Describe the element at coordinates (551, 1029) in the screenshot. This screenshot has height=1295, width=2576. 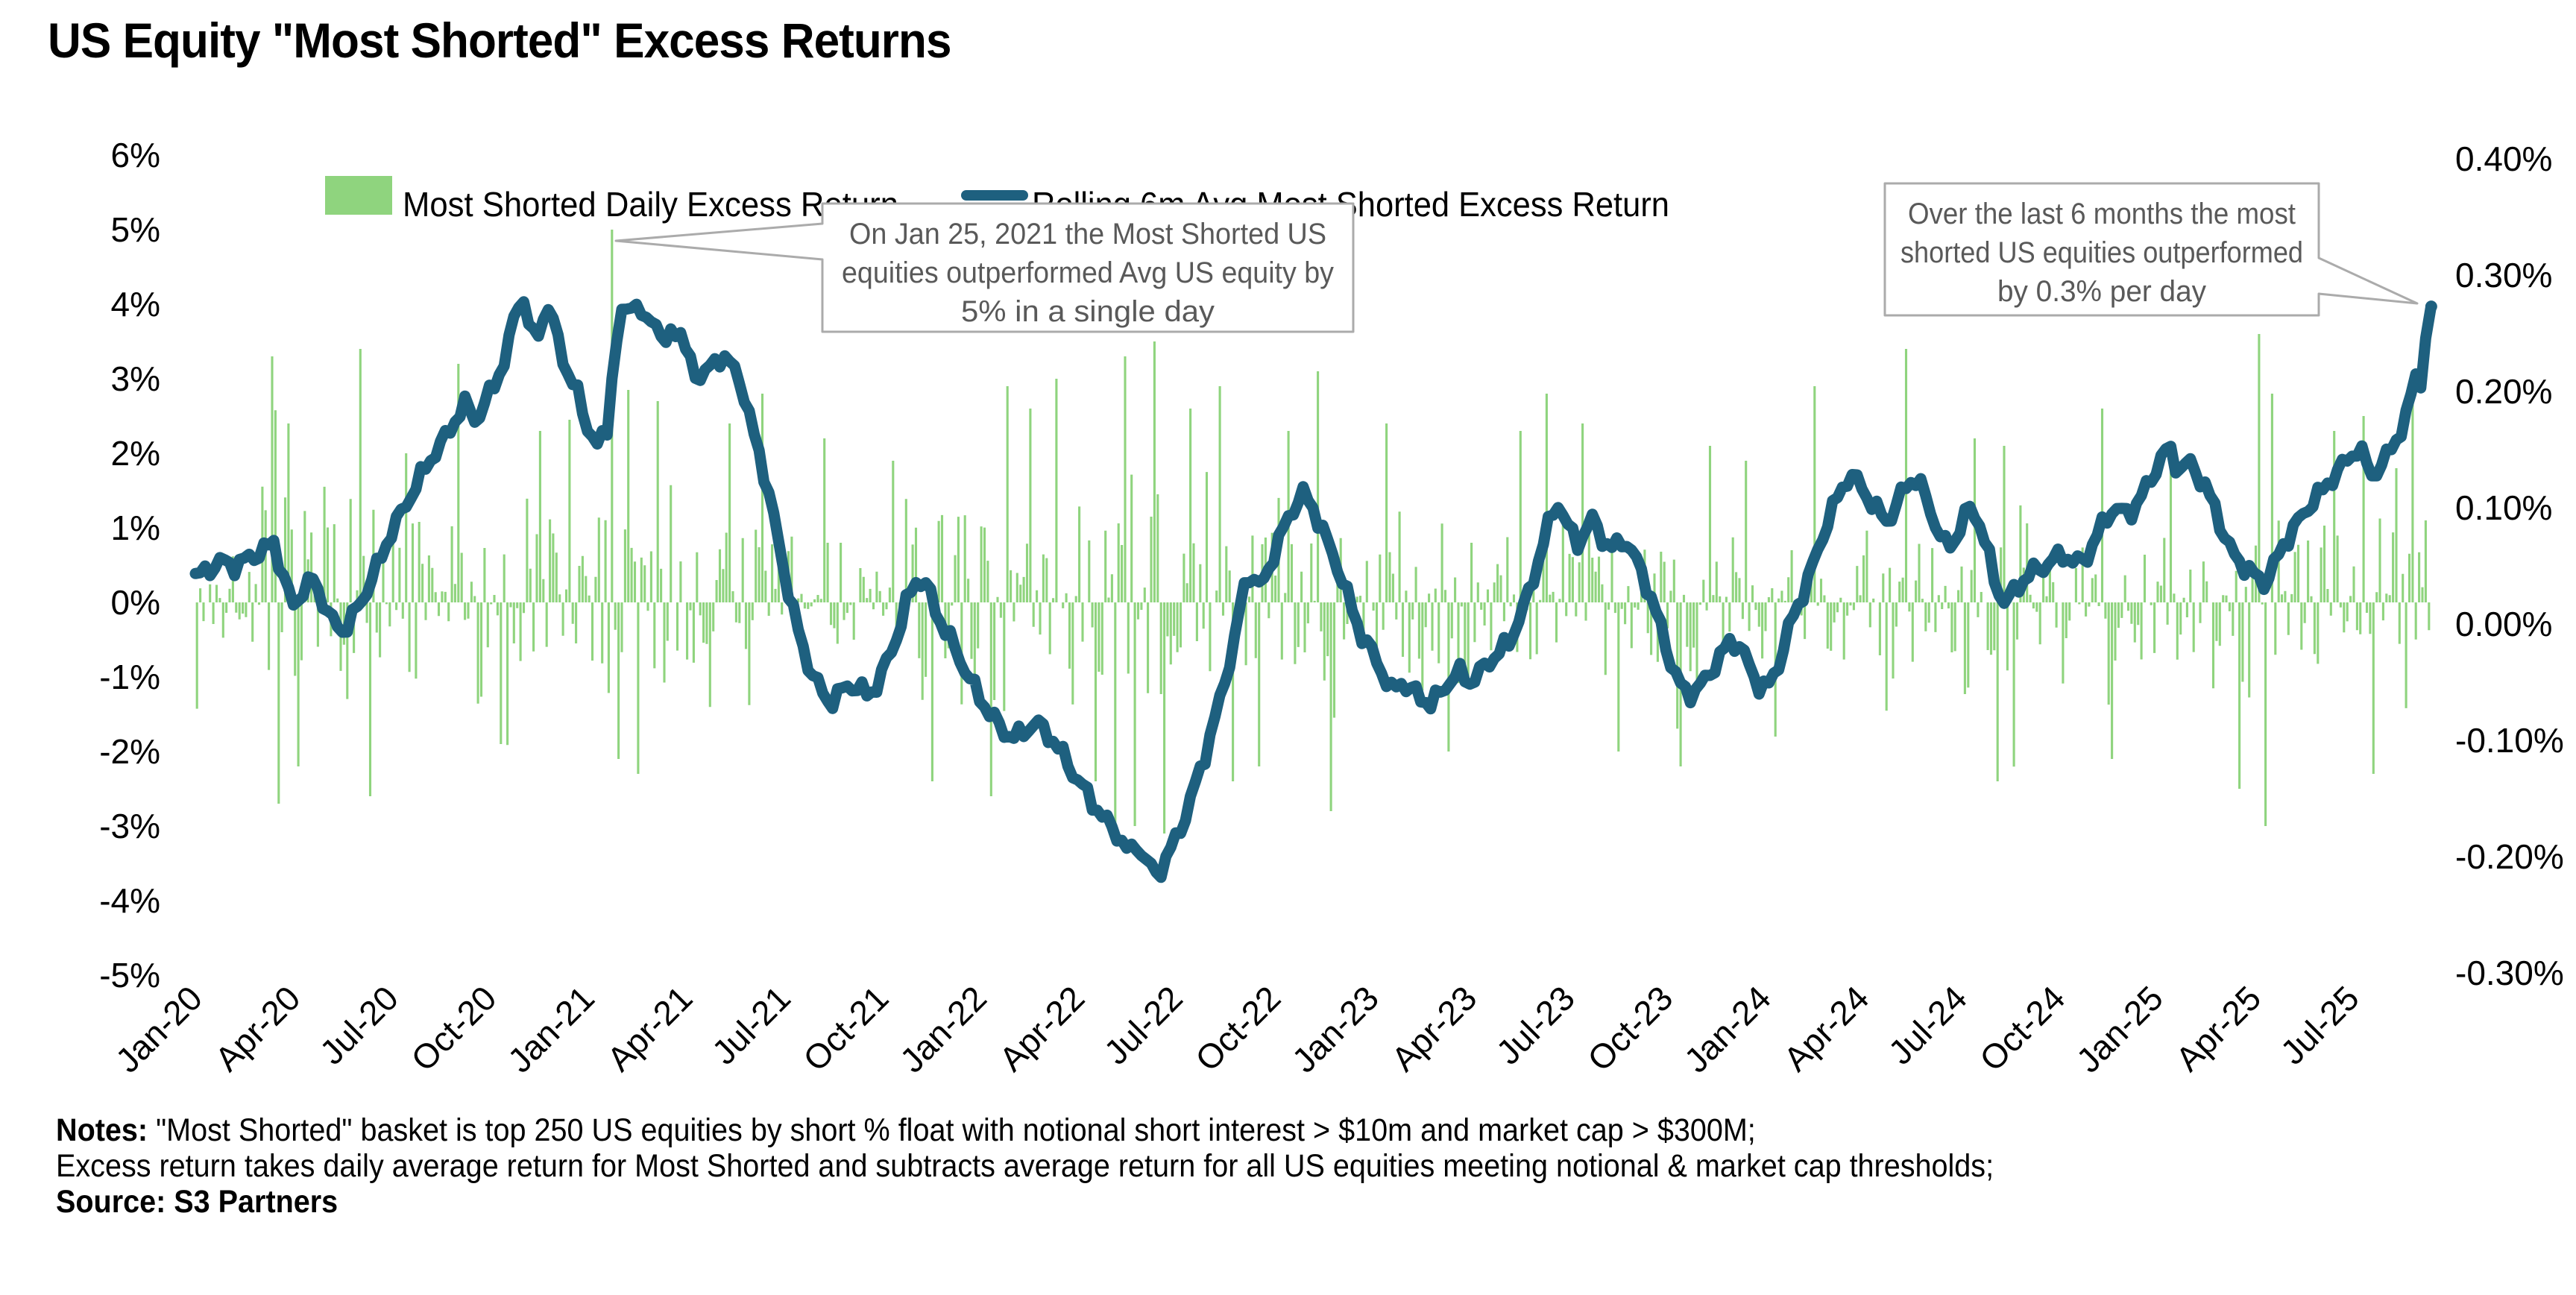
I see `x-axis-tick-label: Jan-21` at that location.